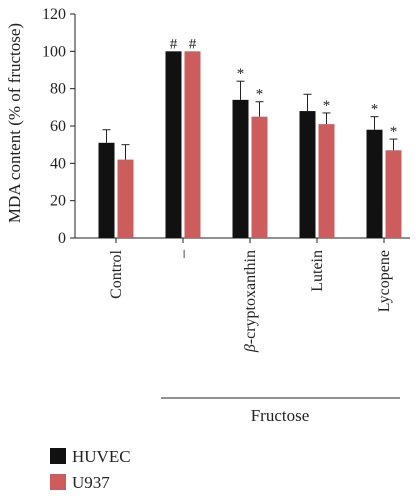 Image resolution: width=416 pixels, height=500 pixels. Describe the element at coordinates (317, 271) in the screenshot. I see `category-label: Lutein` at that location.